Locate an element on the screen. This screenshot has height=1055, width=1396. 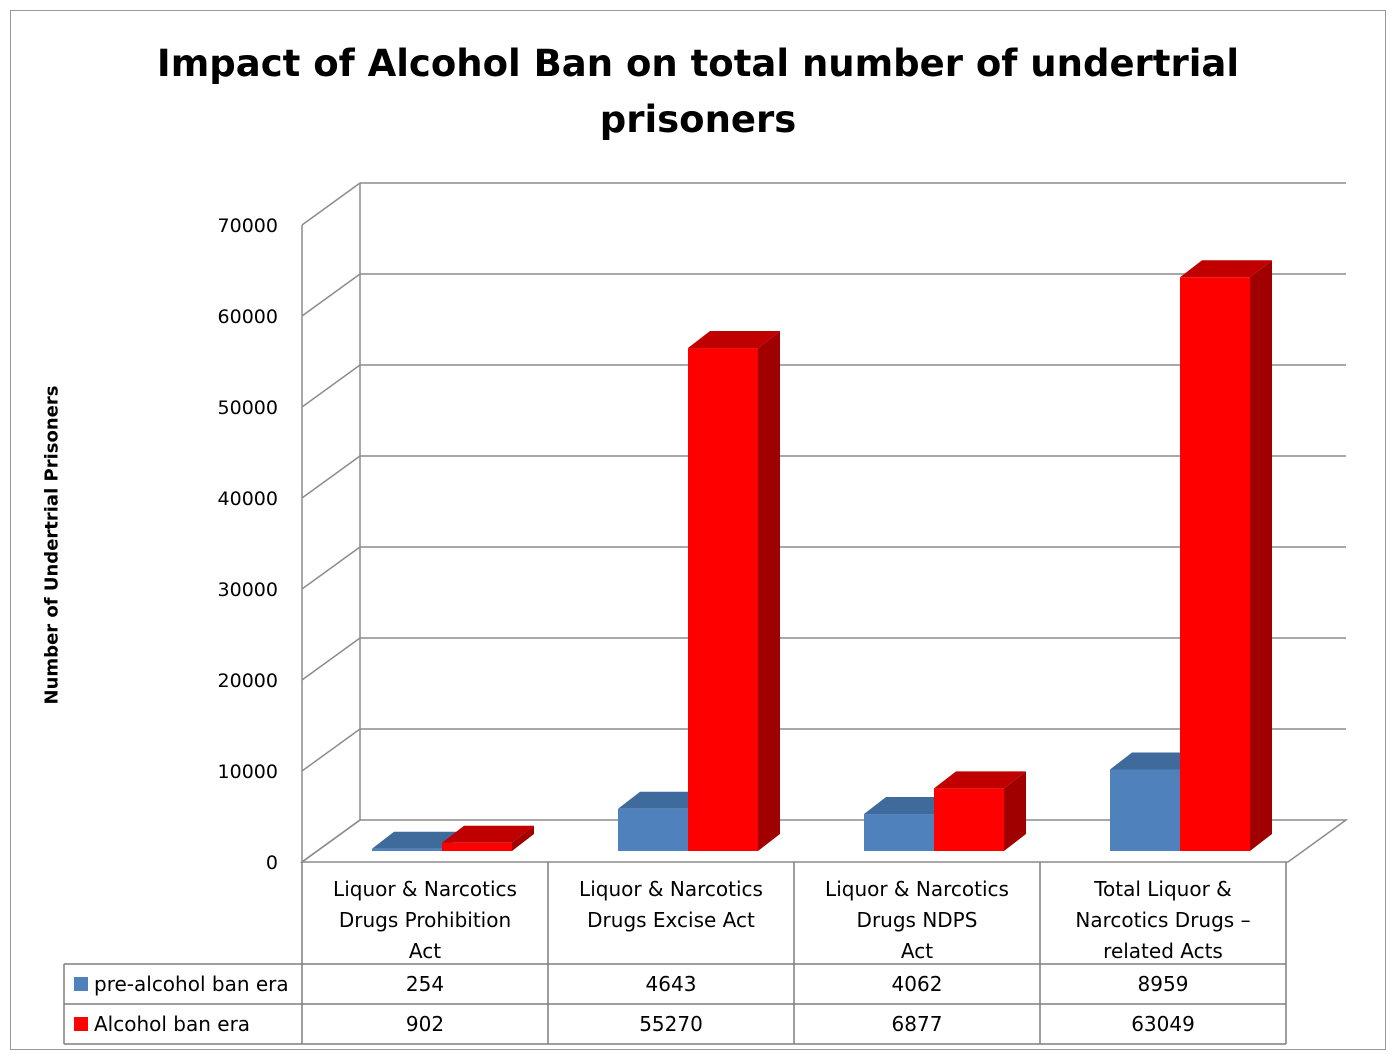
x-category-label: Liquor & Narcotics Drugs Excise Act is located at coordinates (671, 904).